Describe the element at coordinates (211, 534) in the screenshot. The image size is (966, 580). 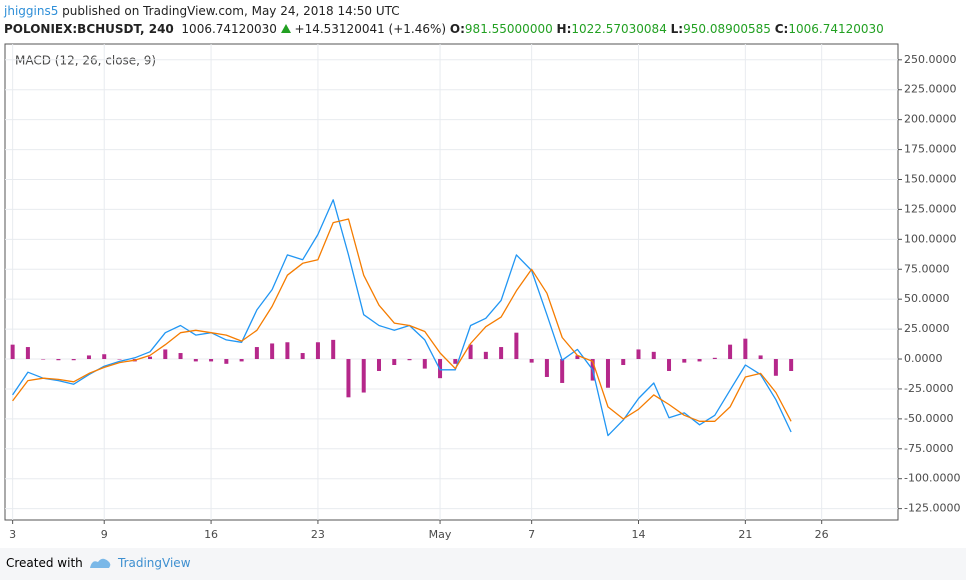
I see `x-tick-label: 16` at that location.